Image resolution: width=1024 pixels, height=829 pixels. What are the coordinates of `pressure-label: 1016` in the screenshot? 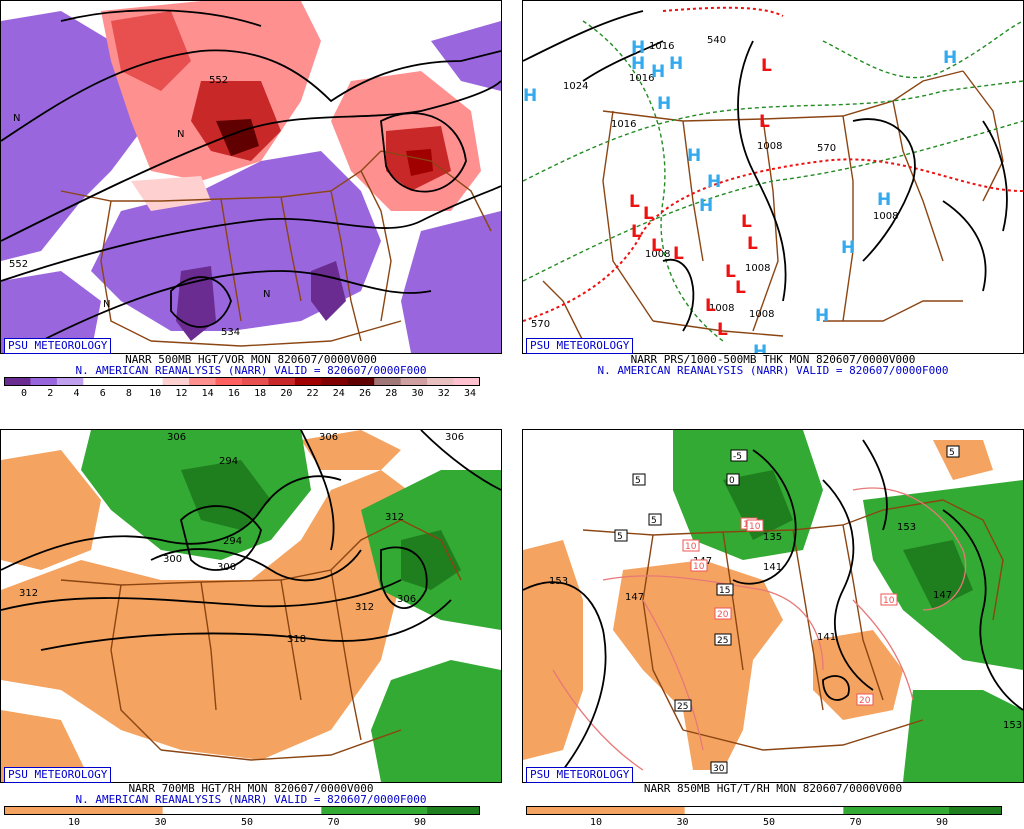 It's located at (623, 124).